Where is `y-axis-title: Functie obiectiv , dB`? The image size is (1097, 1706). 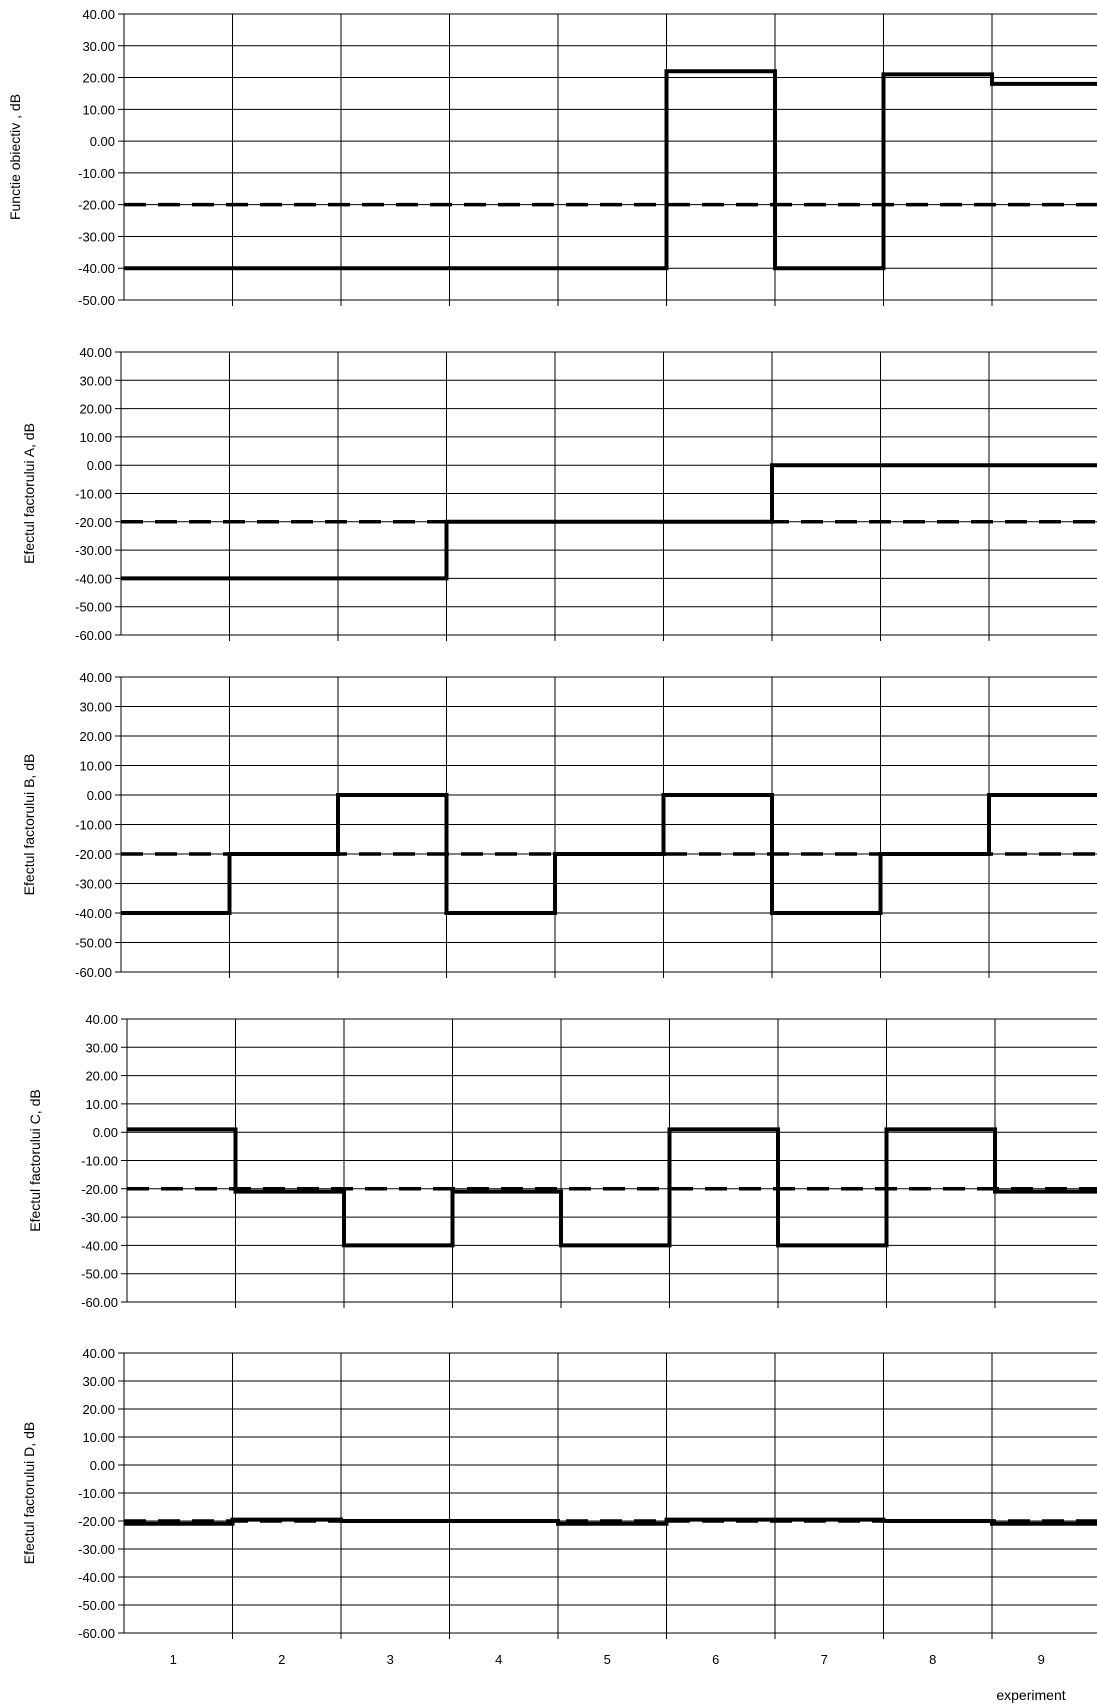
y-axis-title: Functie obiectiv , dB is located at coordinates (15, 157).